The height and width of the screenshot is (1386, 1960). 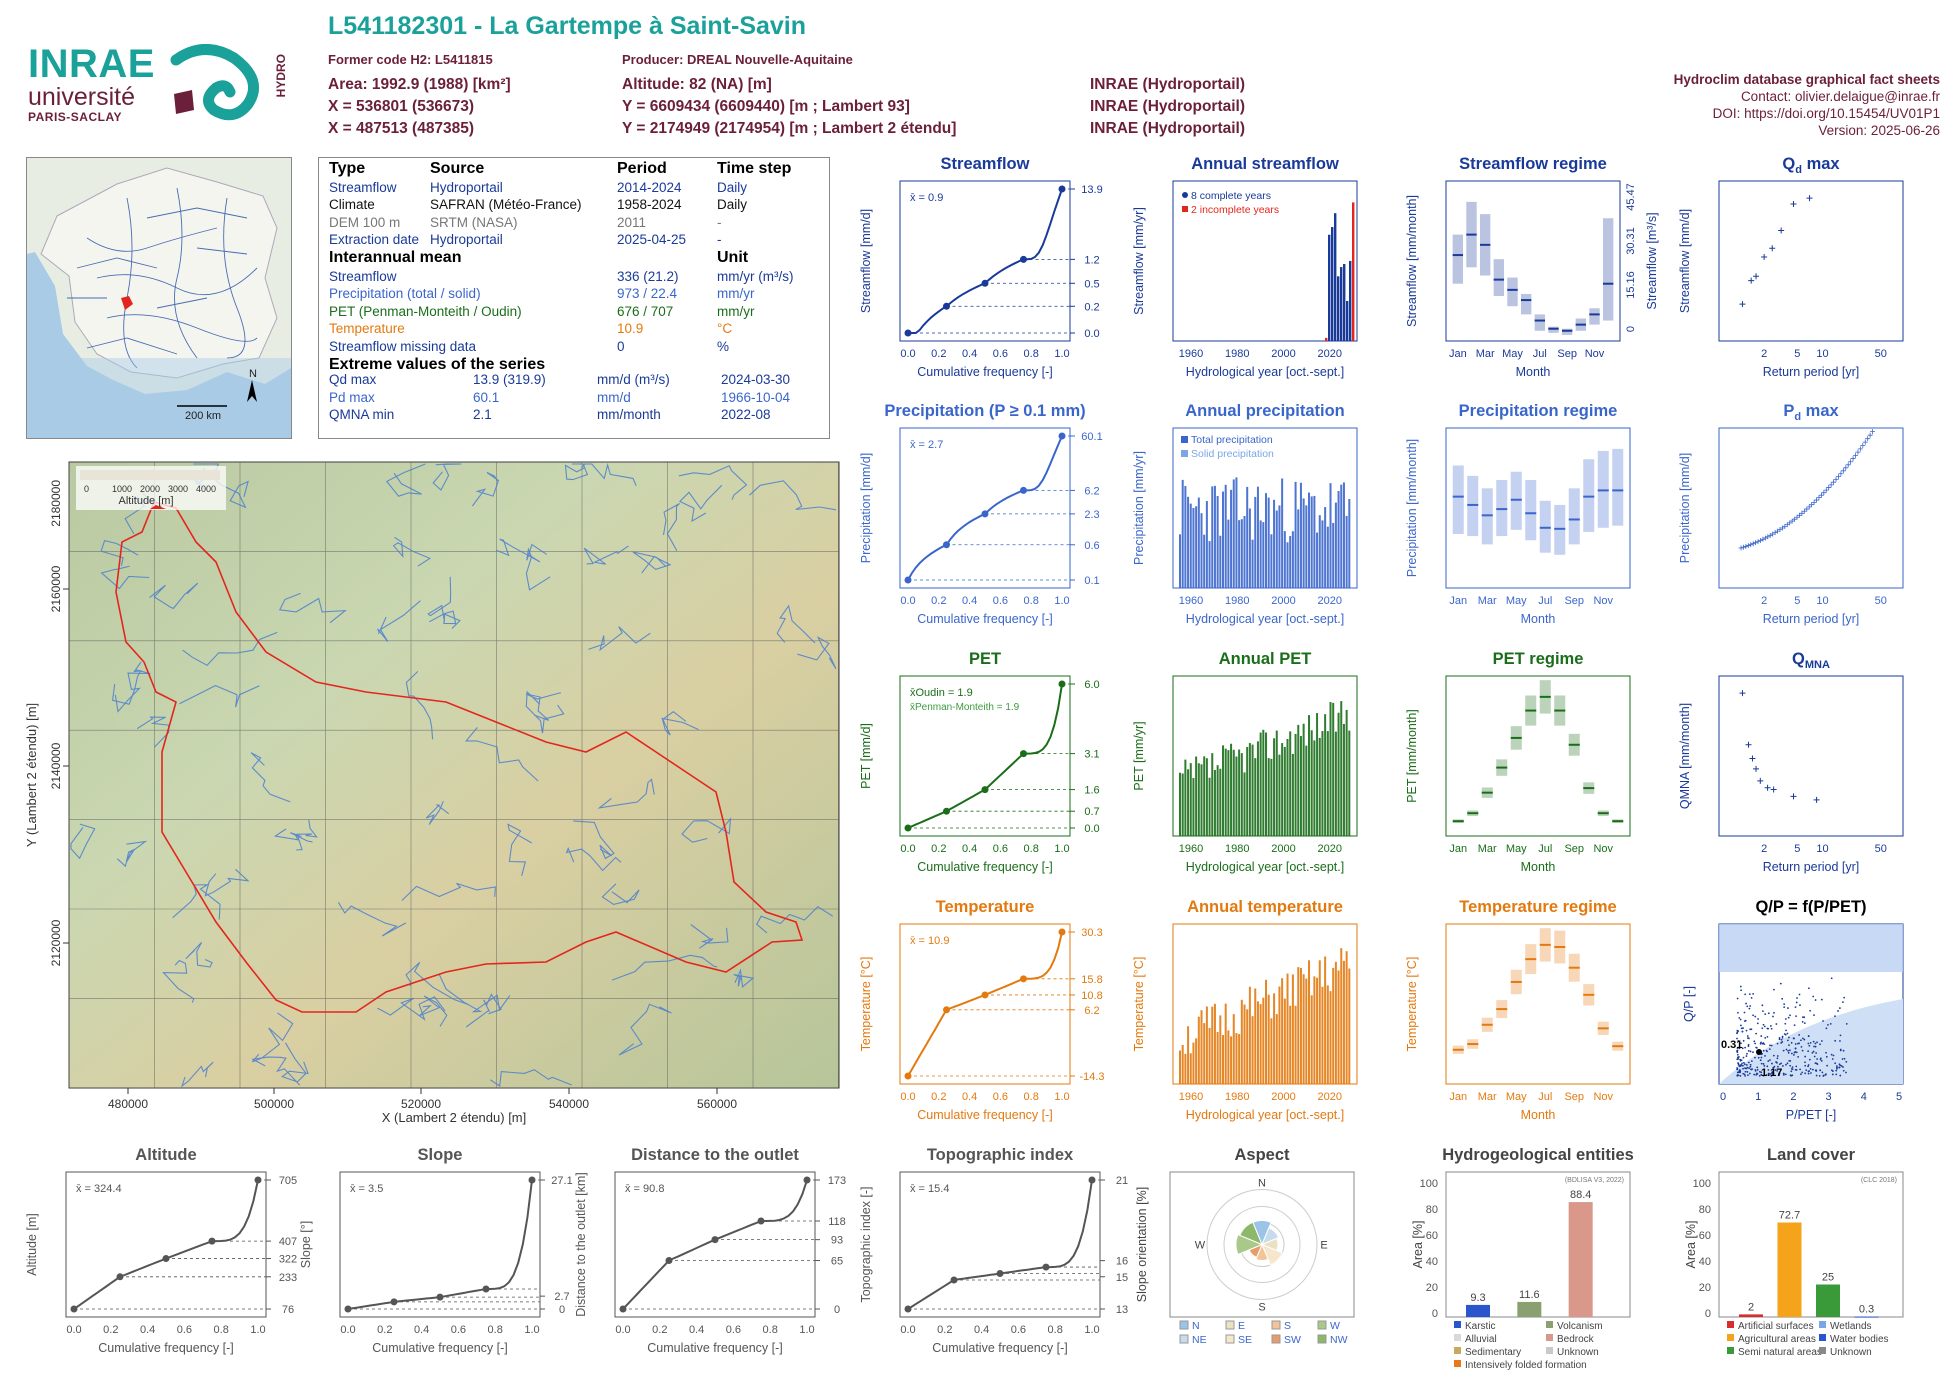 I want to click on version: Version: 2025-06-26, so click(x=1879, y=130).